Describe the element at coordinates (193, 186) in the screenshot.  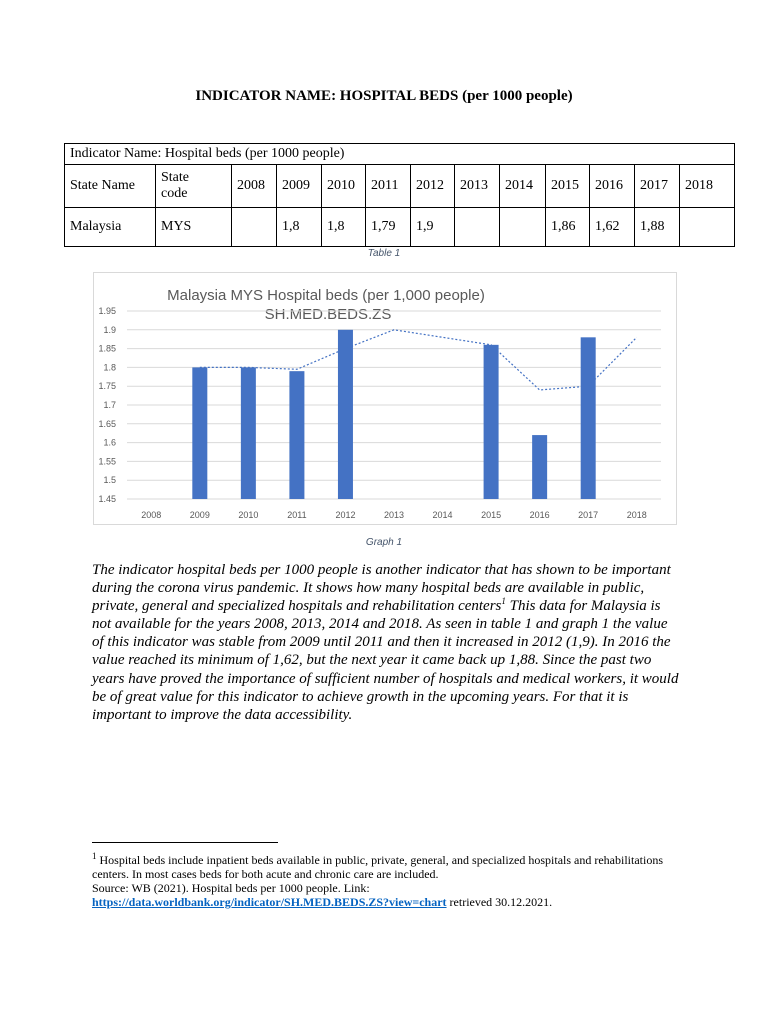
I see `table-header-cell-state-code: State code` at that location.